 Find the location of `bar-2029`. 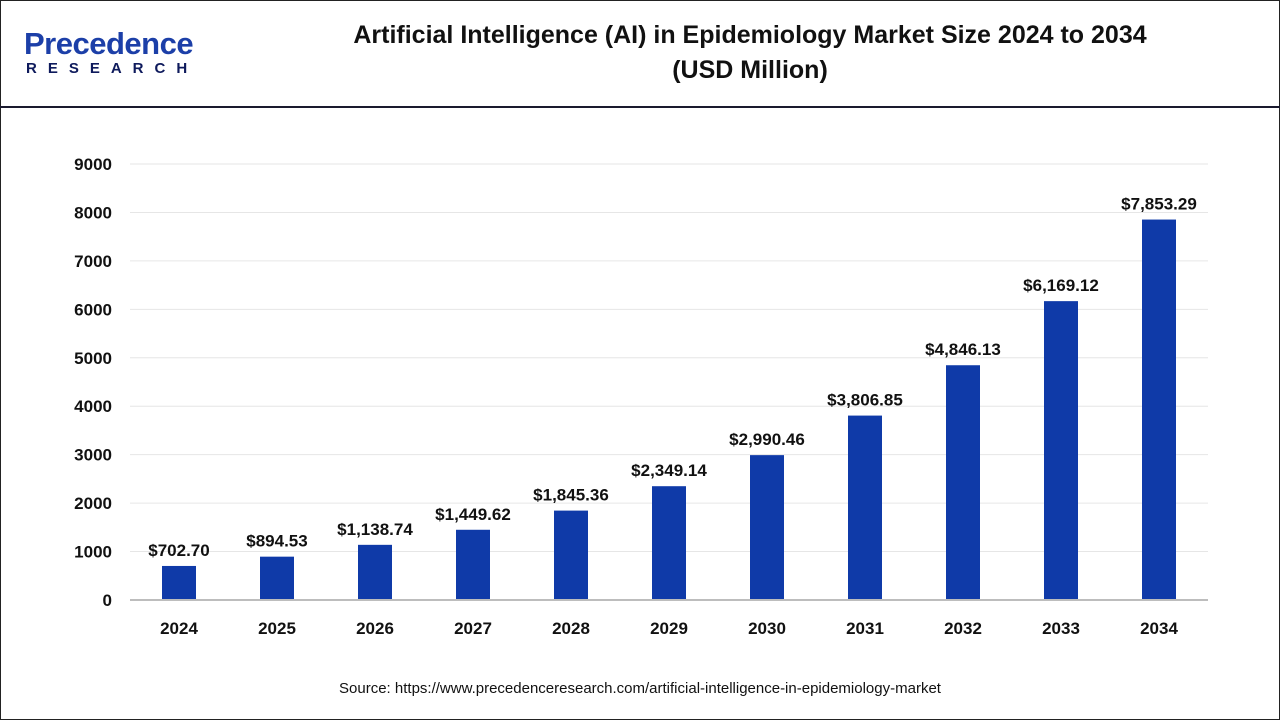

bar-2029 is located at coordinates (669, 543).